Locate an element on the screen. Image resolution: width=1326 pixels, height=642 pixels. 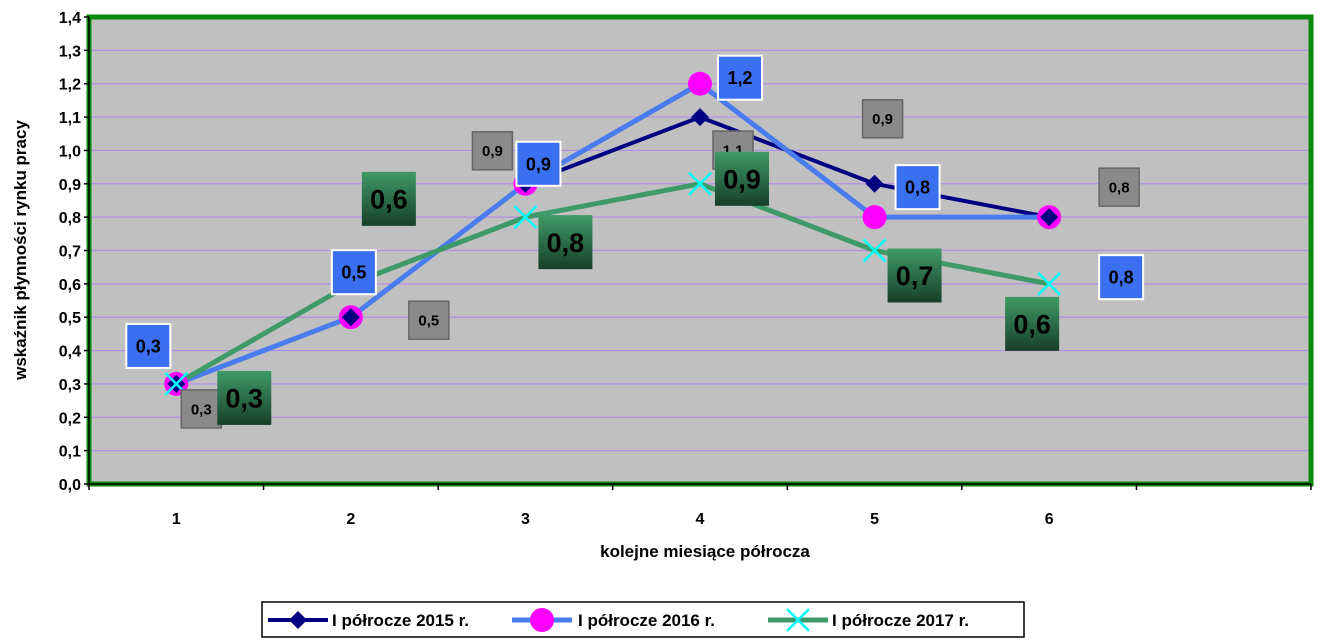
legend-label: I półrocze 2016 r. is located at coordinates (646, 620).